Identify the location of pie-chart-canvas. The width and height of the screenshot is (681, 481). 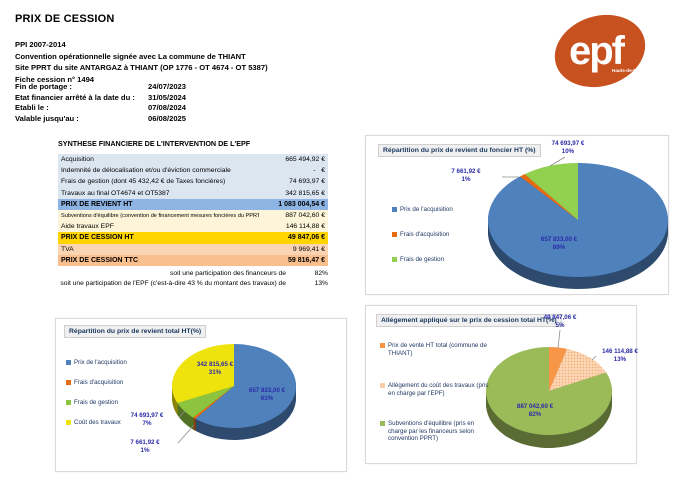
(234, 394).